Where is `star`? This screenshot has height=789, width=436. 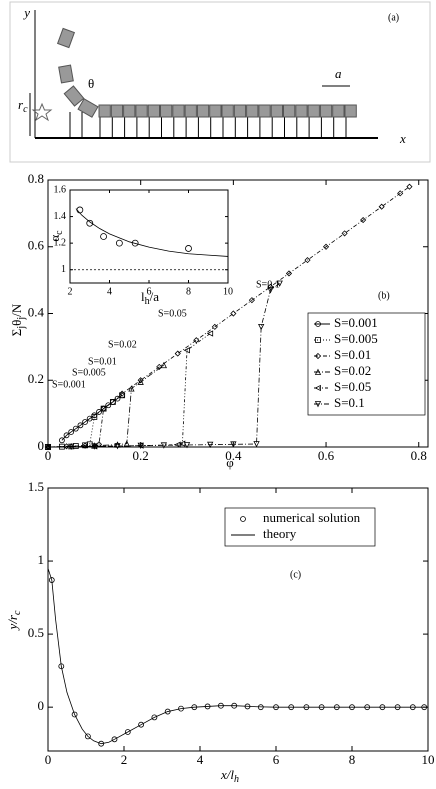 star is located at coordinates (42, 112).